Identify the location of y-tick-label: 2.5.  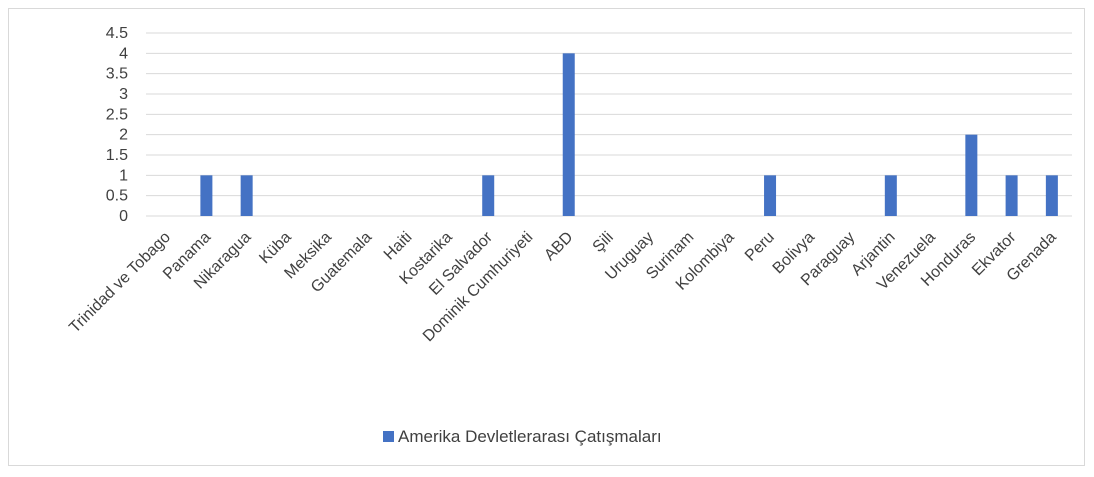
(117, 114).